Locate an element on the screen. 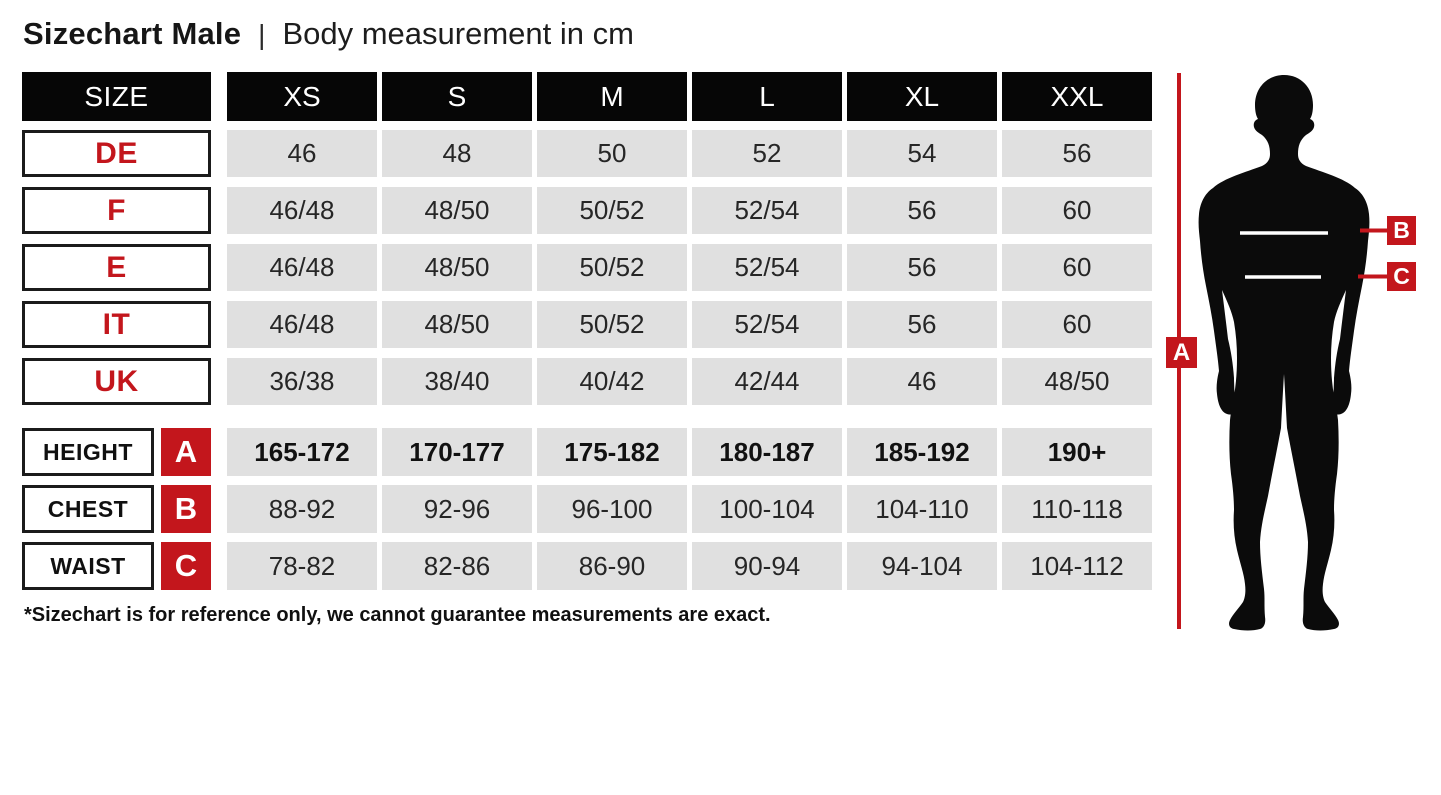 Image resolution: width=1441 pixels, height=795 pixels. table-row-f: F 46/48 48/50 50/52 52/54 56 60 is located at coordinates (587, 210).